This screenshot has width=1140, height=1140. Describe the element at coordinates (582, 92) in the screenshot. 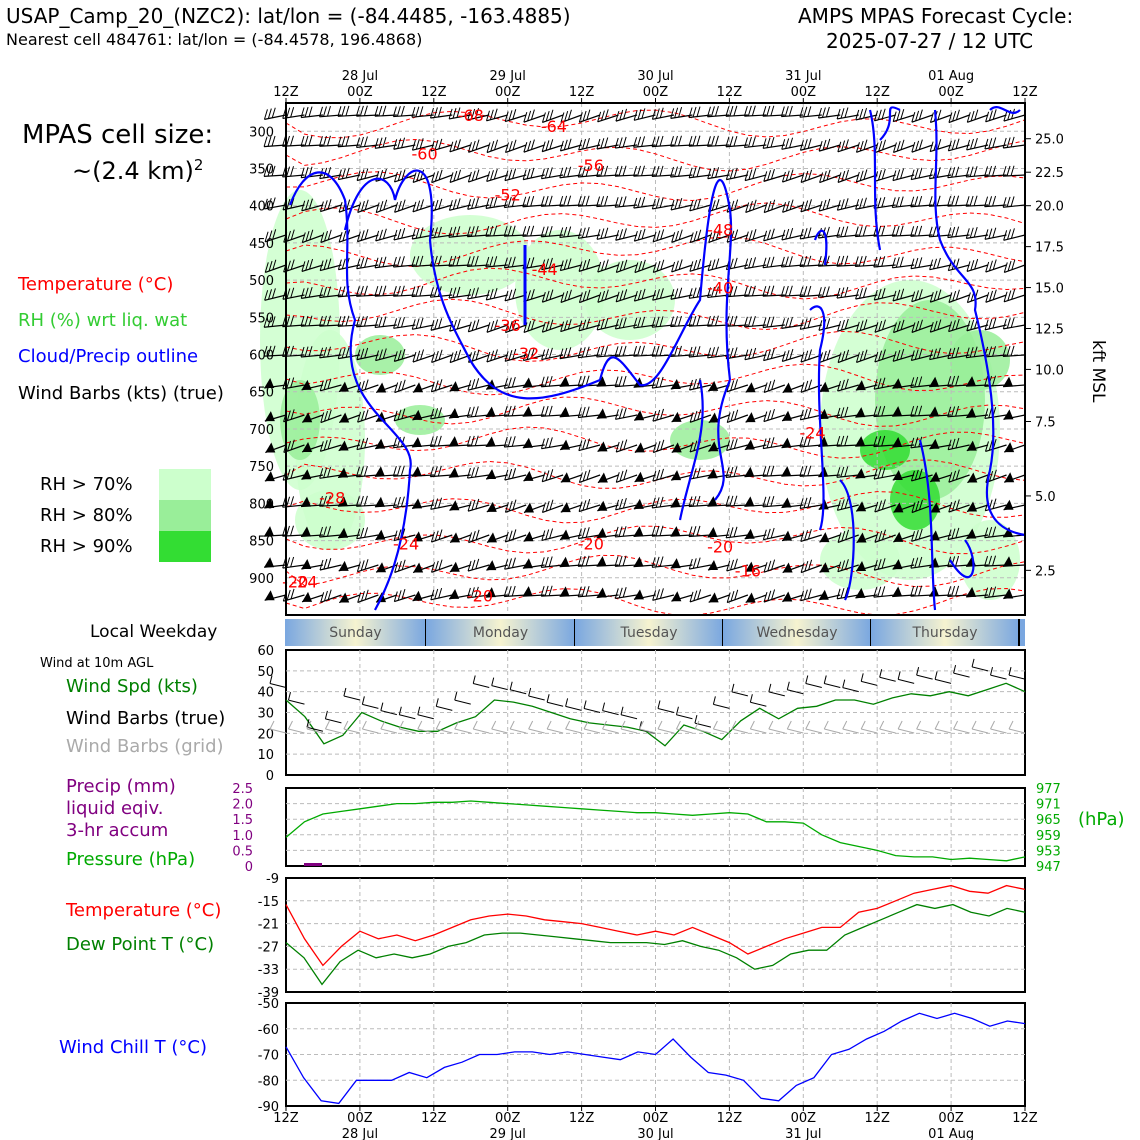

I see `top-time-tick-label: 12Z` at that location.